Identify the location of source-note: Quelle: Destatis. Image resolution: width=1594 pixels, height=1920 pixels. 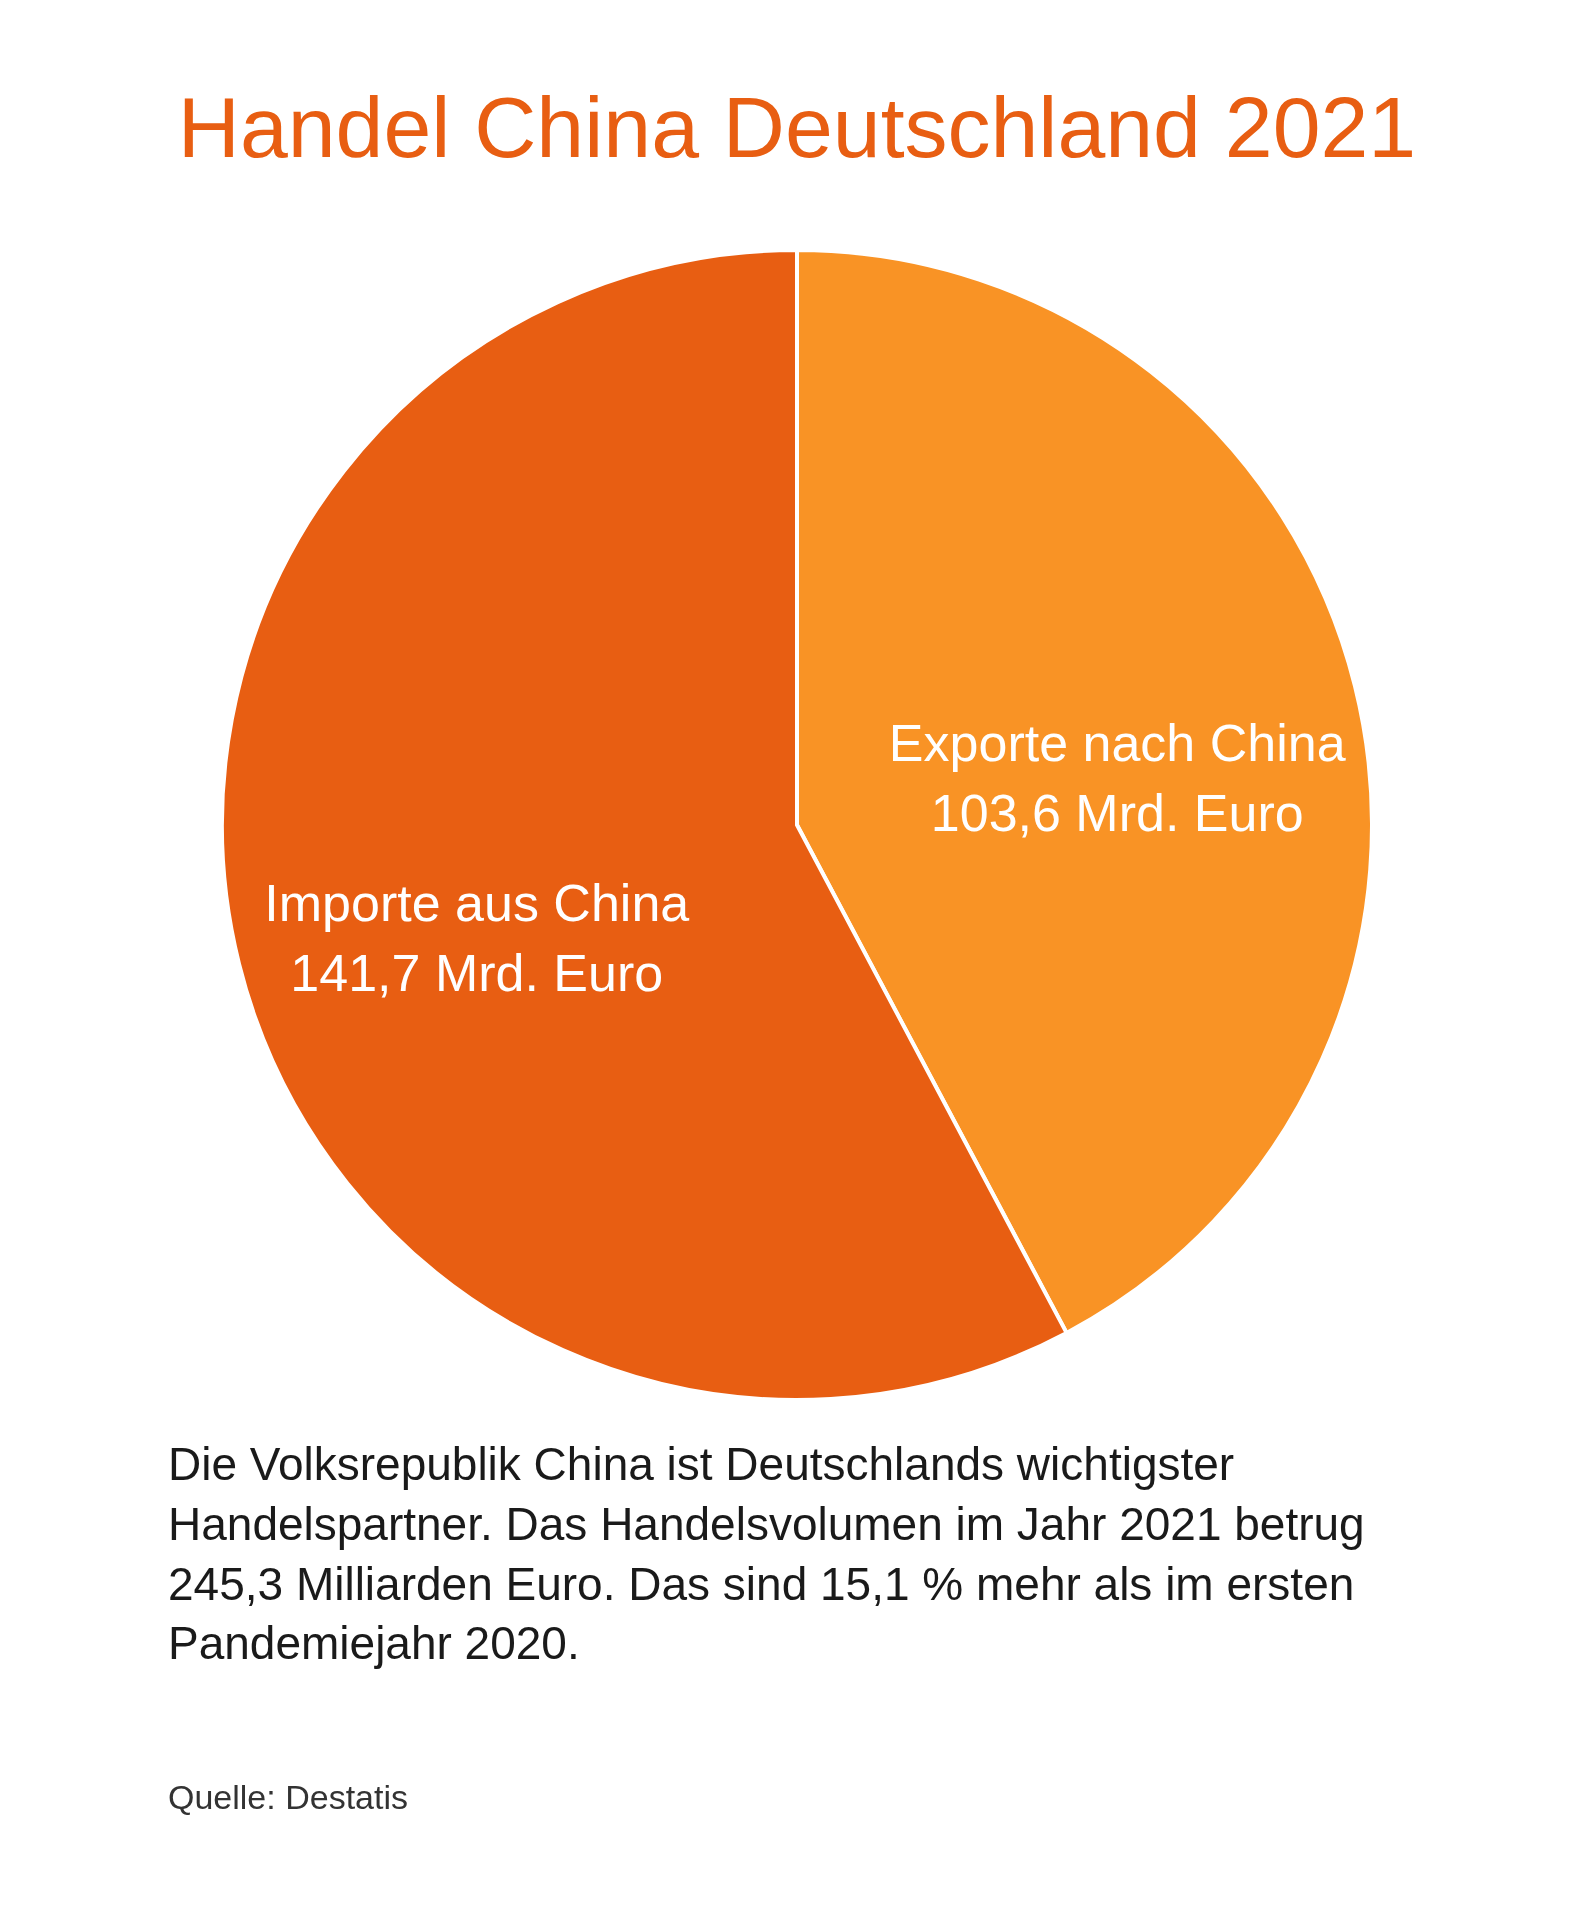
(288, 1797).